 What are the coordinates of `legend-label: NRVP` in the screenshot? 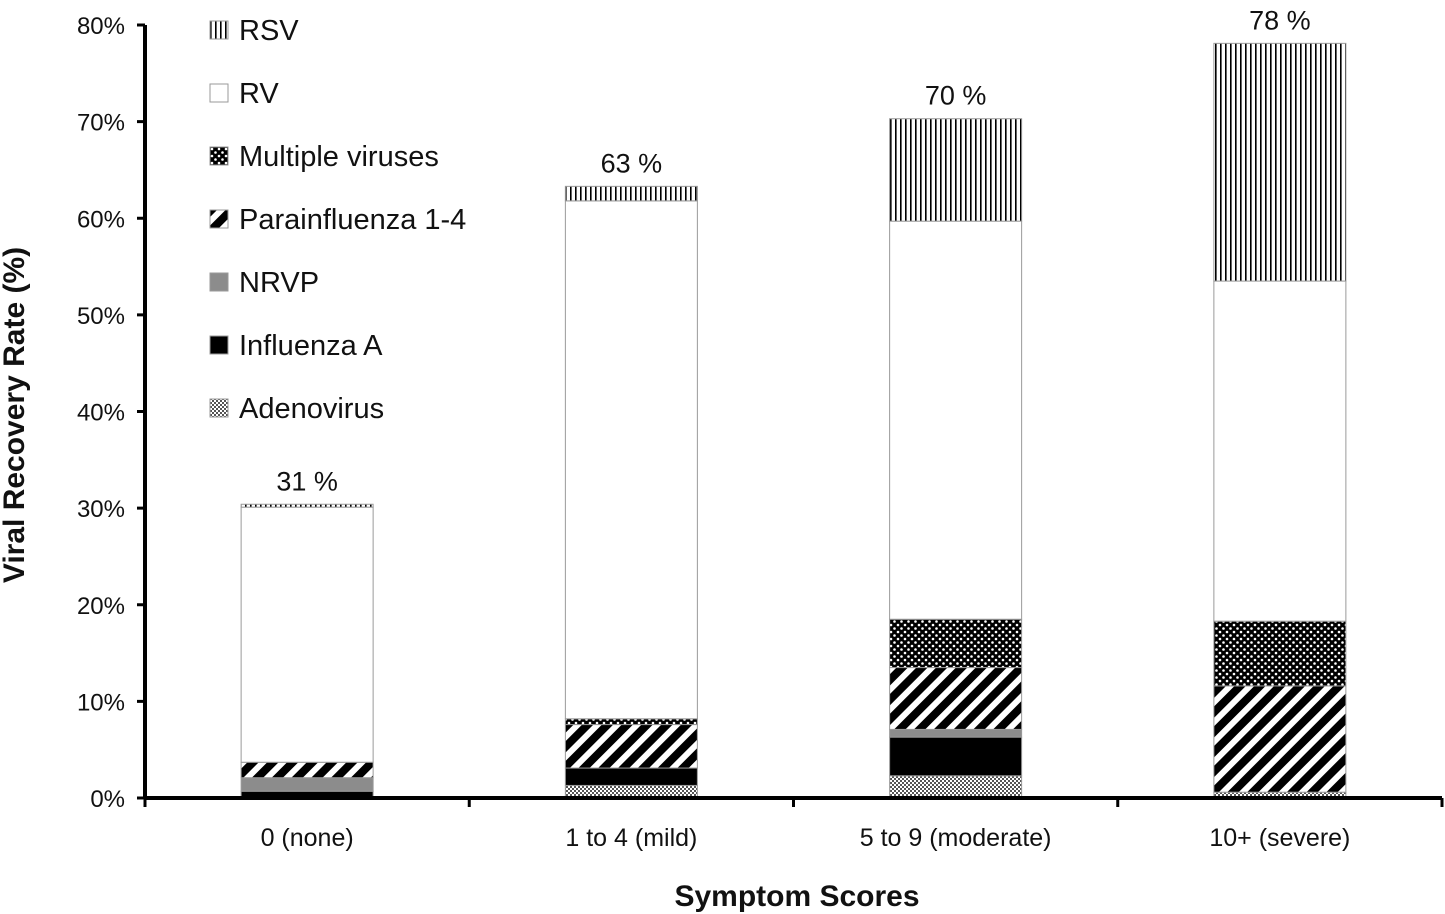 It's located at (279, 283).